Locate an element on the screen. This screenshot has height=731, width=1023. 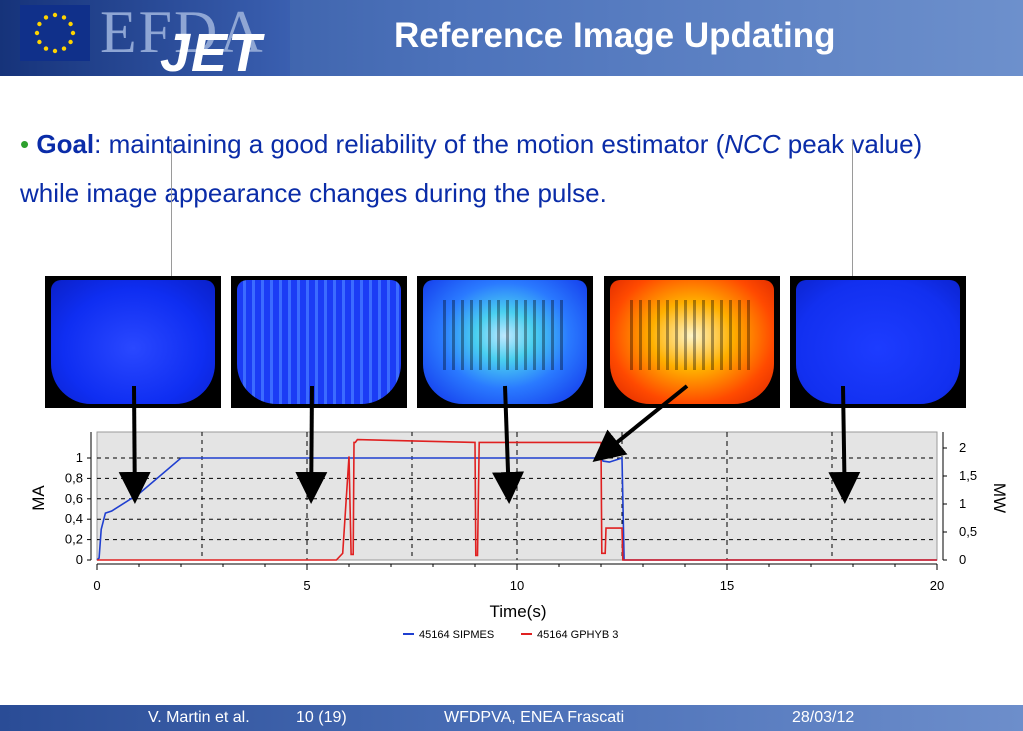
legend-series-1: 45164 SIPMES is located at coordinates (456, 635).